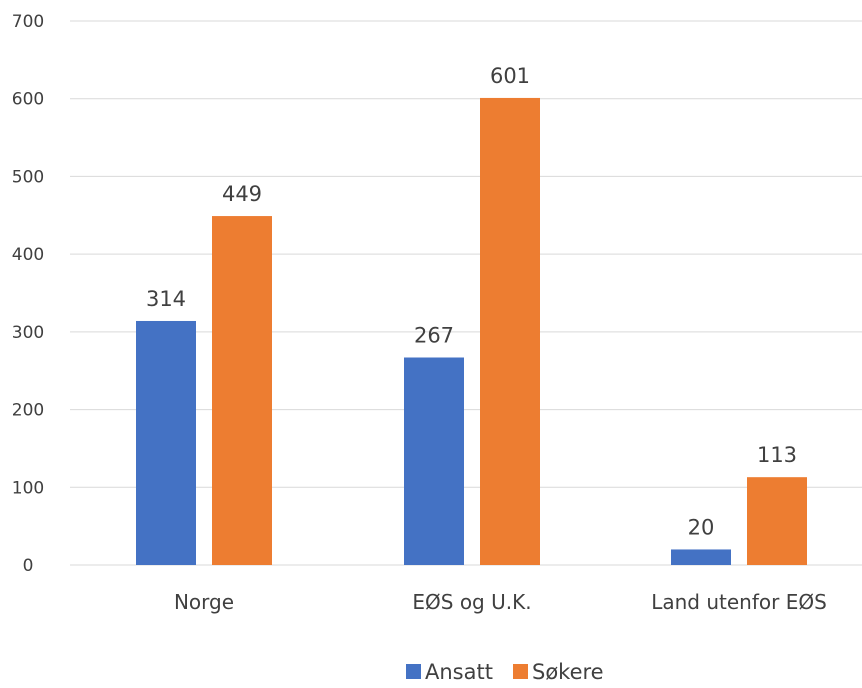 The image size is (862, 688). What do you see at coordinates (505, 672) in the screenshot?
I see `legend: Ansatt Søkere` at bounding box center [505, 672].